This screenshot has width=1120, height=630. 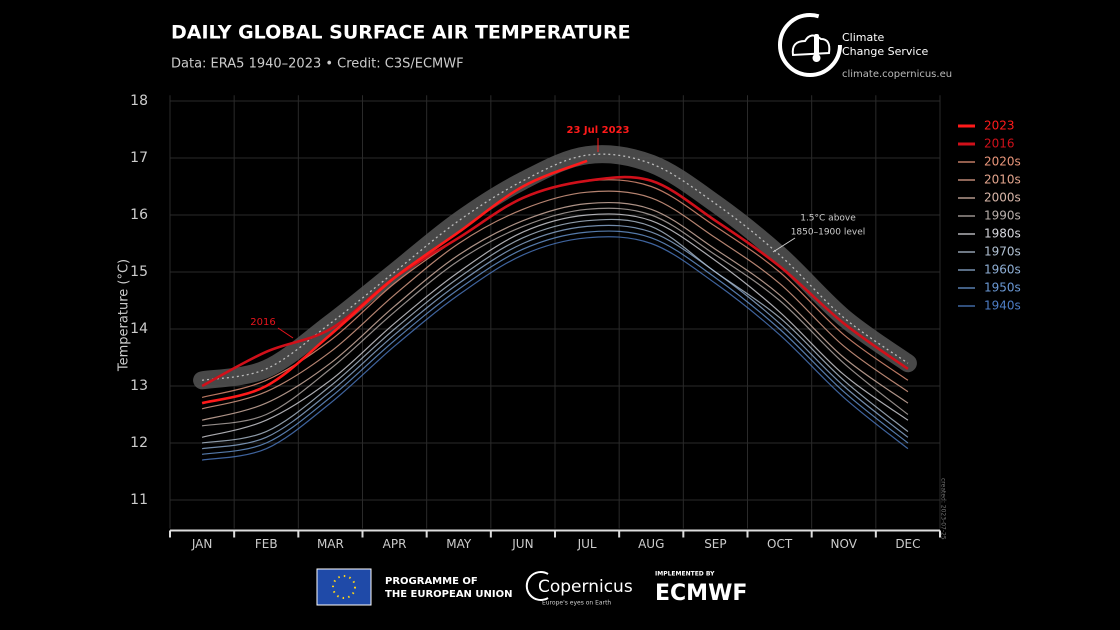 I want to click on y-tick-label: 12, so click(x=139, y=443).